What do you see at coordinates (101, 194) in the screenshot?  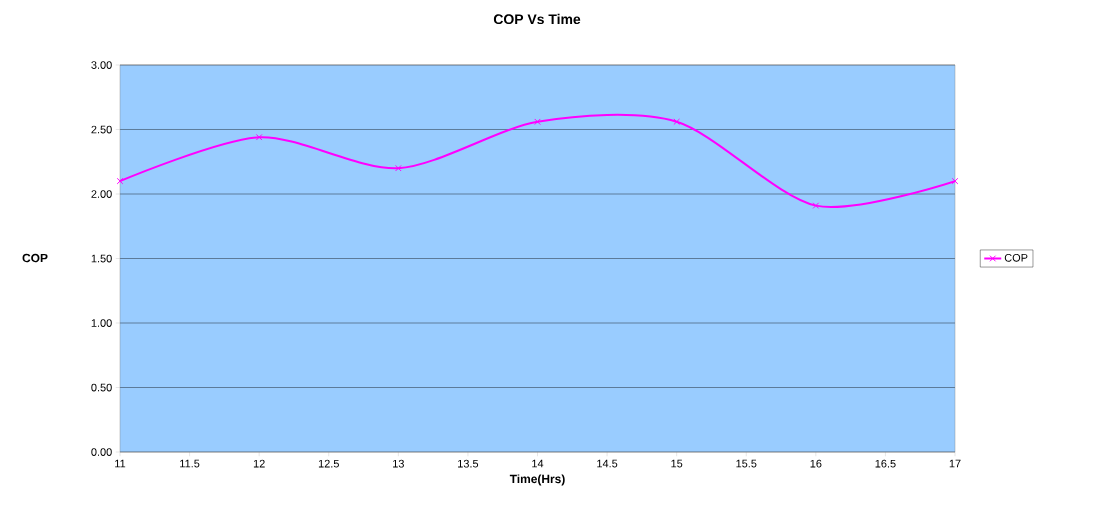 I see `y-tick-label: 2.00` at bounding box center [101, 194].